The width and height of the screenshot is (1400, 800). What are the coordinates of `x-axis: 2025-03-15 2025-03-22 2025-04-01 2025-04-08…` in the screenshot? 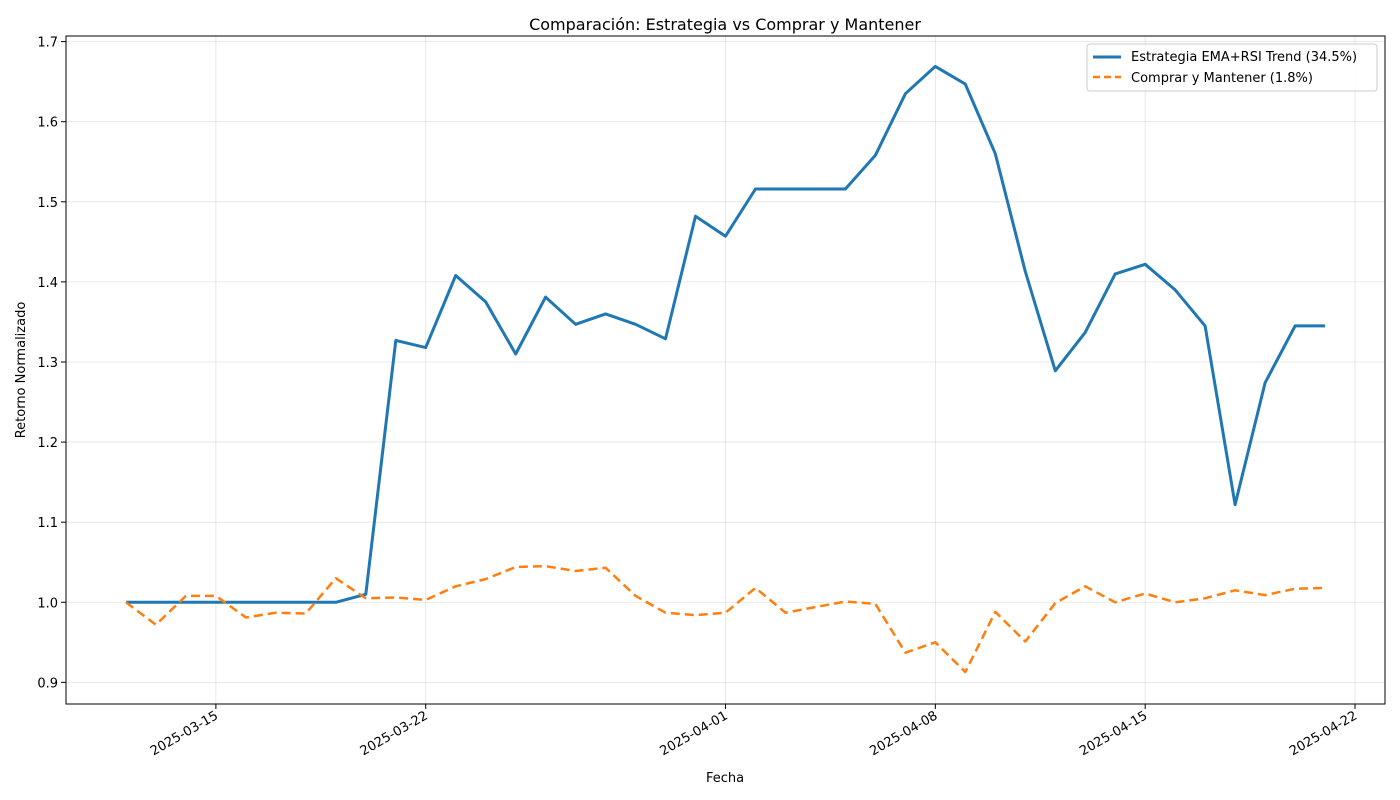 It's located at (754, 731).